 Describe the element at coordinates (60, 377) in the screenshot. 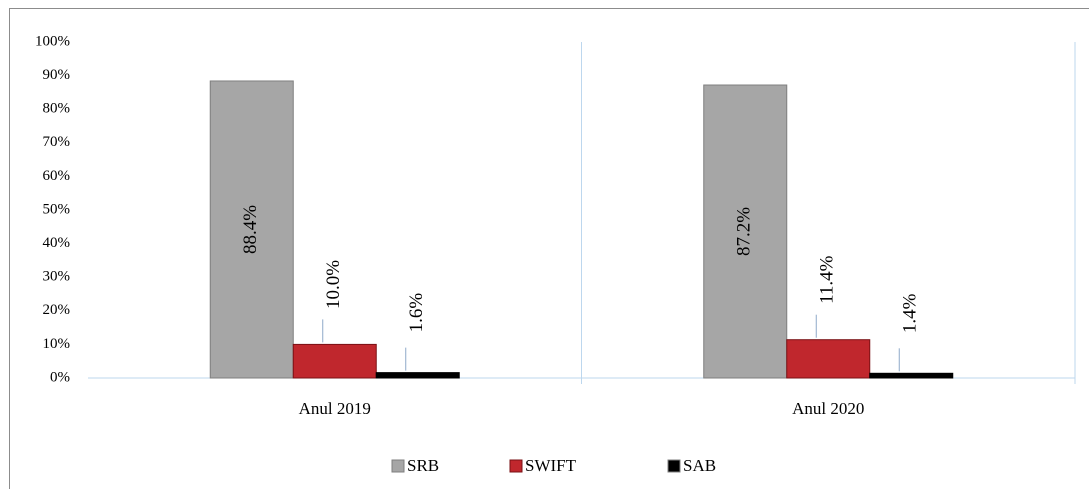

I see `y-tick-label: 0%` at that location.